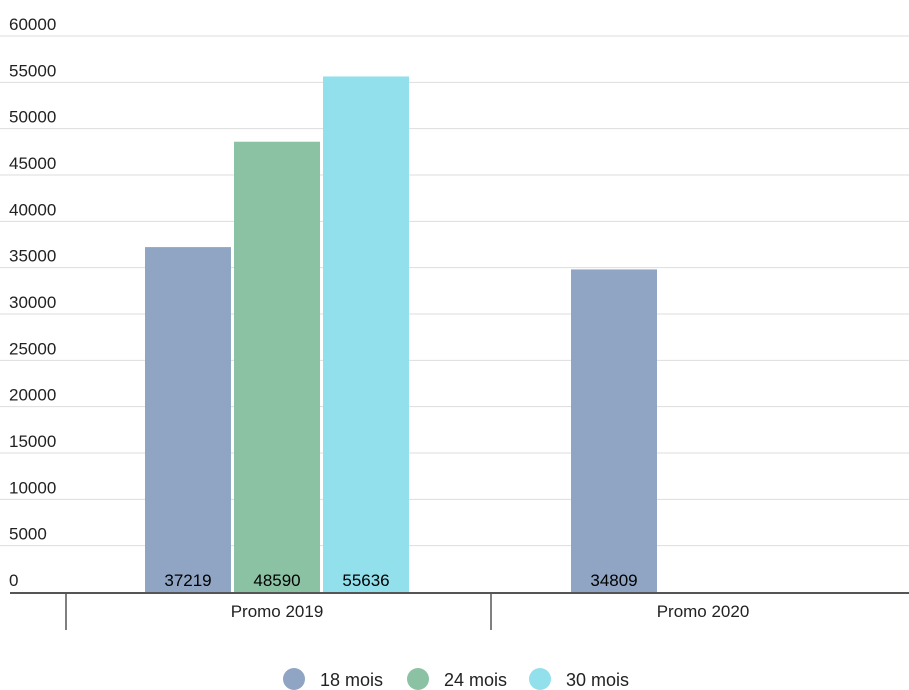 This screenshot has height=690, width=909. I want to click on bar-24-mois-Promo-2019, so click(277, 366).